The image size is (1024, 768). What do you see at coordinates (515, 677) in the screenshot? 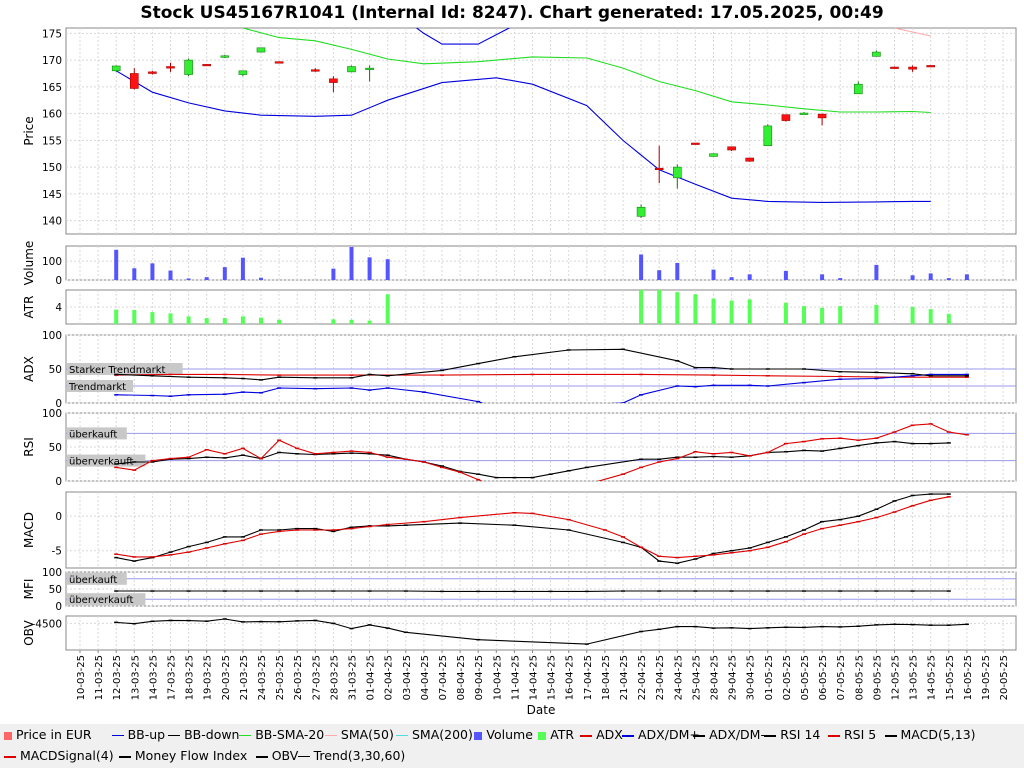
I see `x-tick-label: 11-04-25` at bounding box center [515, 677].